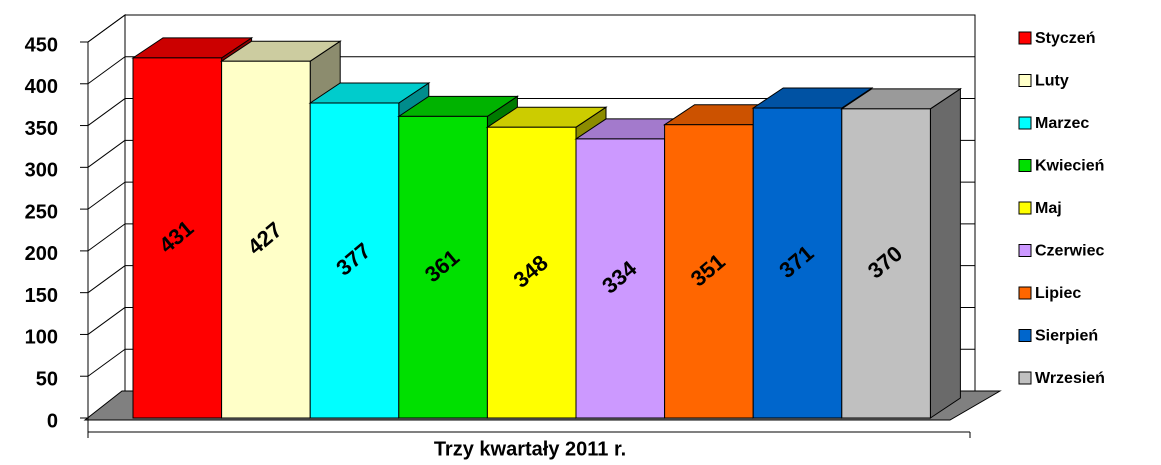 This screenshot has width=1161, height=465. I want to click on y-tick-label: 200, so click(41, 254).